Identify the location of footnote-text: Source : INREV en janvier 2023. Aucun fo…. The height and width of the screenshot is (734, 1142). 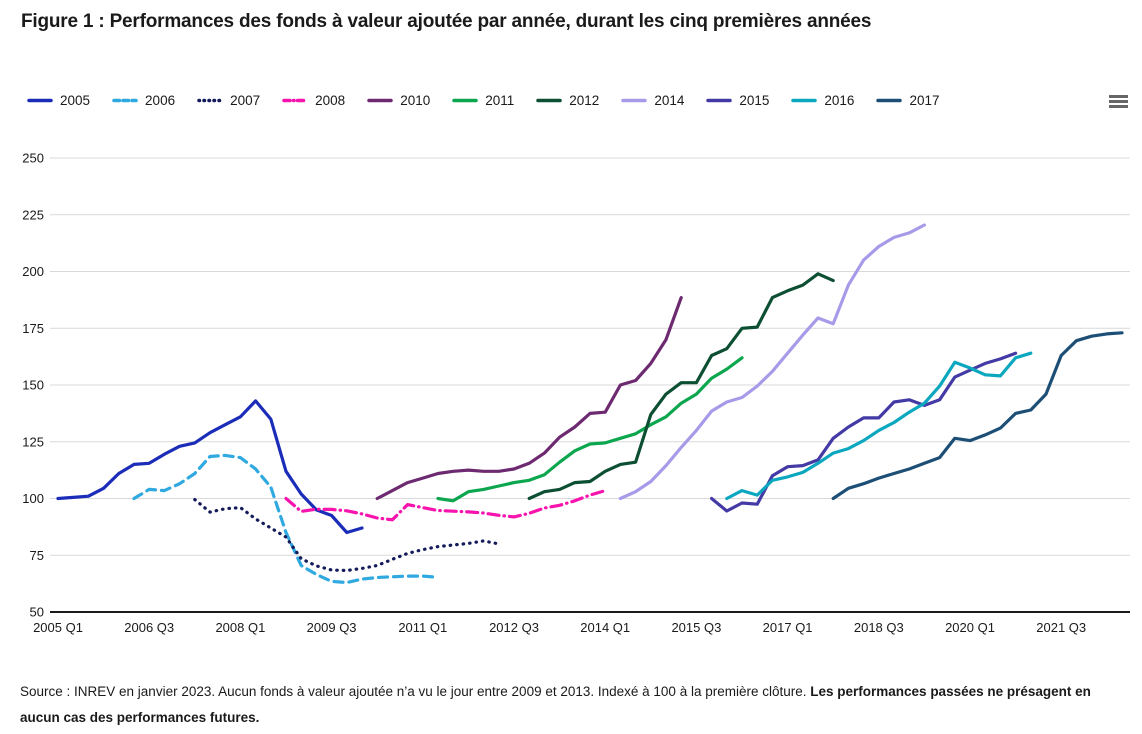
(415, 691).